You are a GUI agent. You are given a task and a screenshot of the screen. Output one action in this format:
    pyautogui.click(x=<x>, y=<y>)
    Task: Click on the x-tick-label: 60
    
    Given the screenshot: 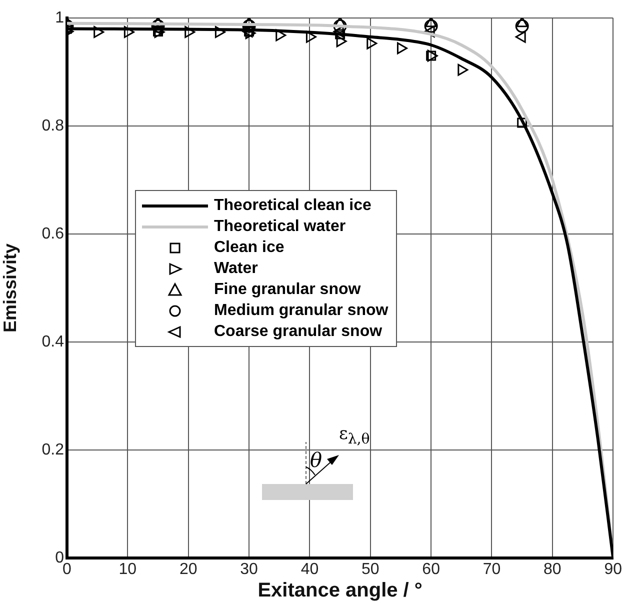 What is the action you would take?
    pyautogui.click(x=431, y=569)
    